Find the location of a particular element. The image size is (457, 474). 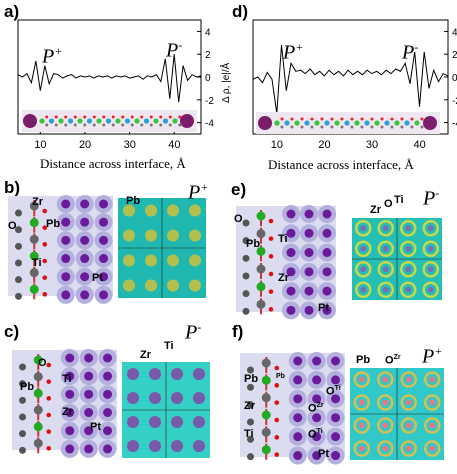

panel-b-atom-zr: Zr is located at coordinates (37, 202).